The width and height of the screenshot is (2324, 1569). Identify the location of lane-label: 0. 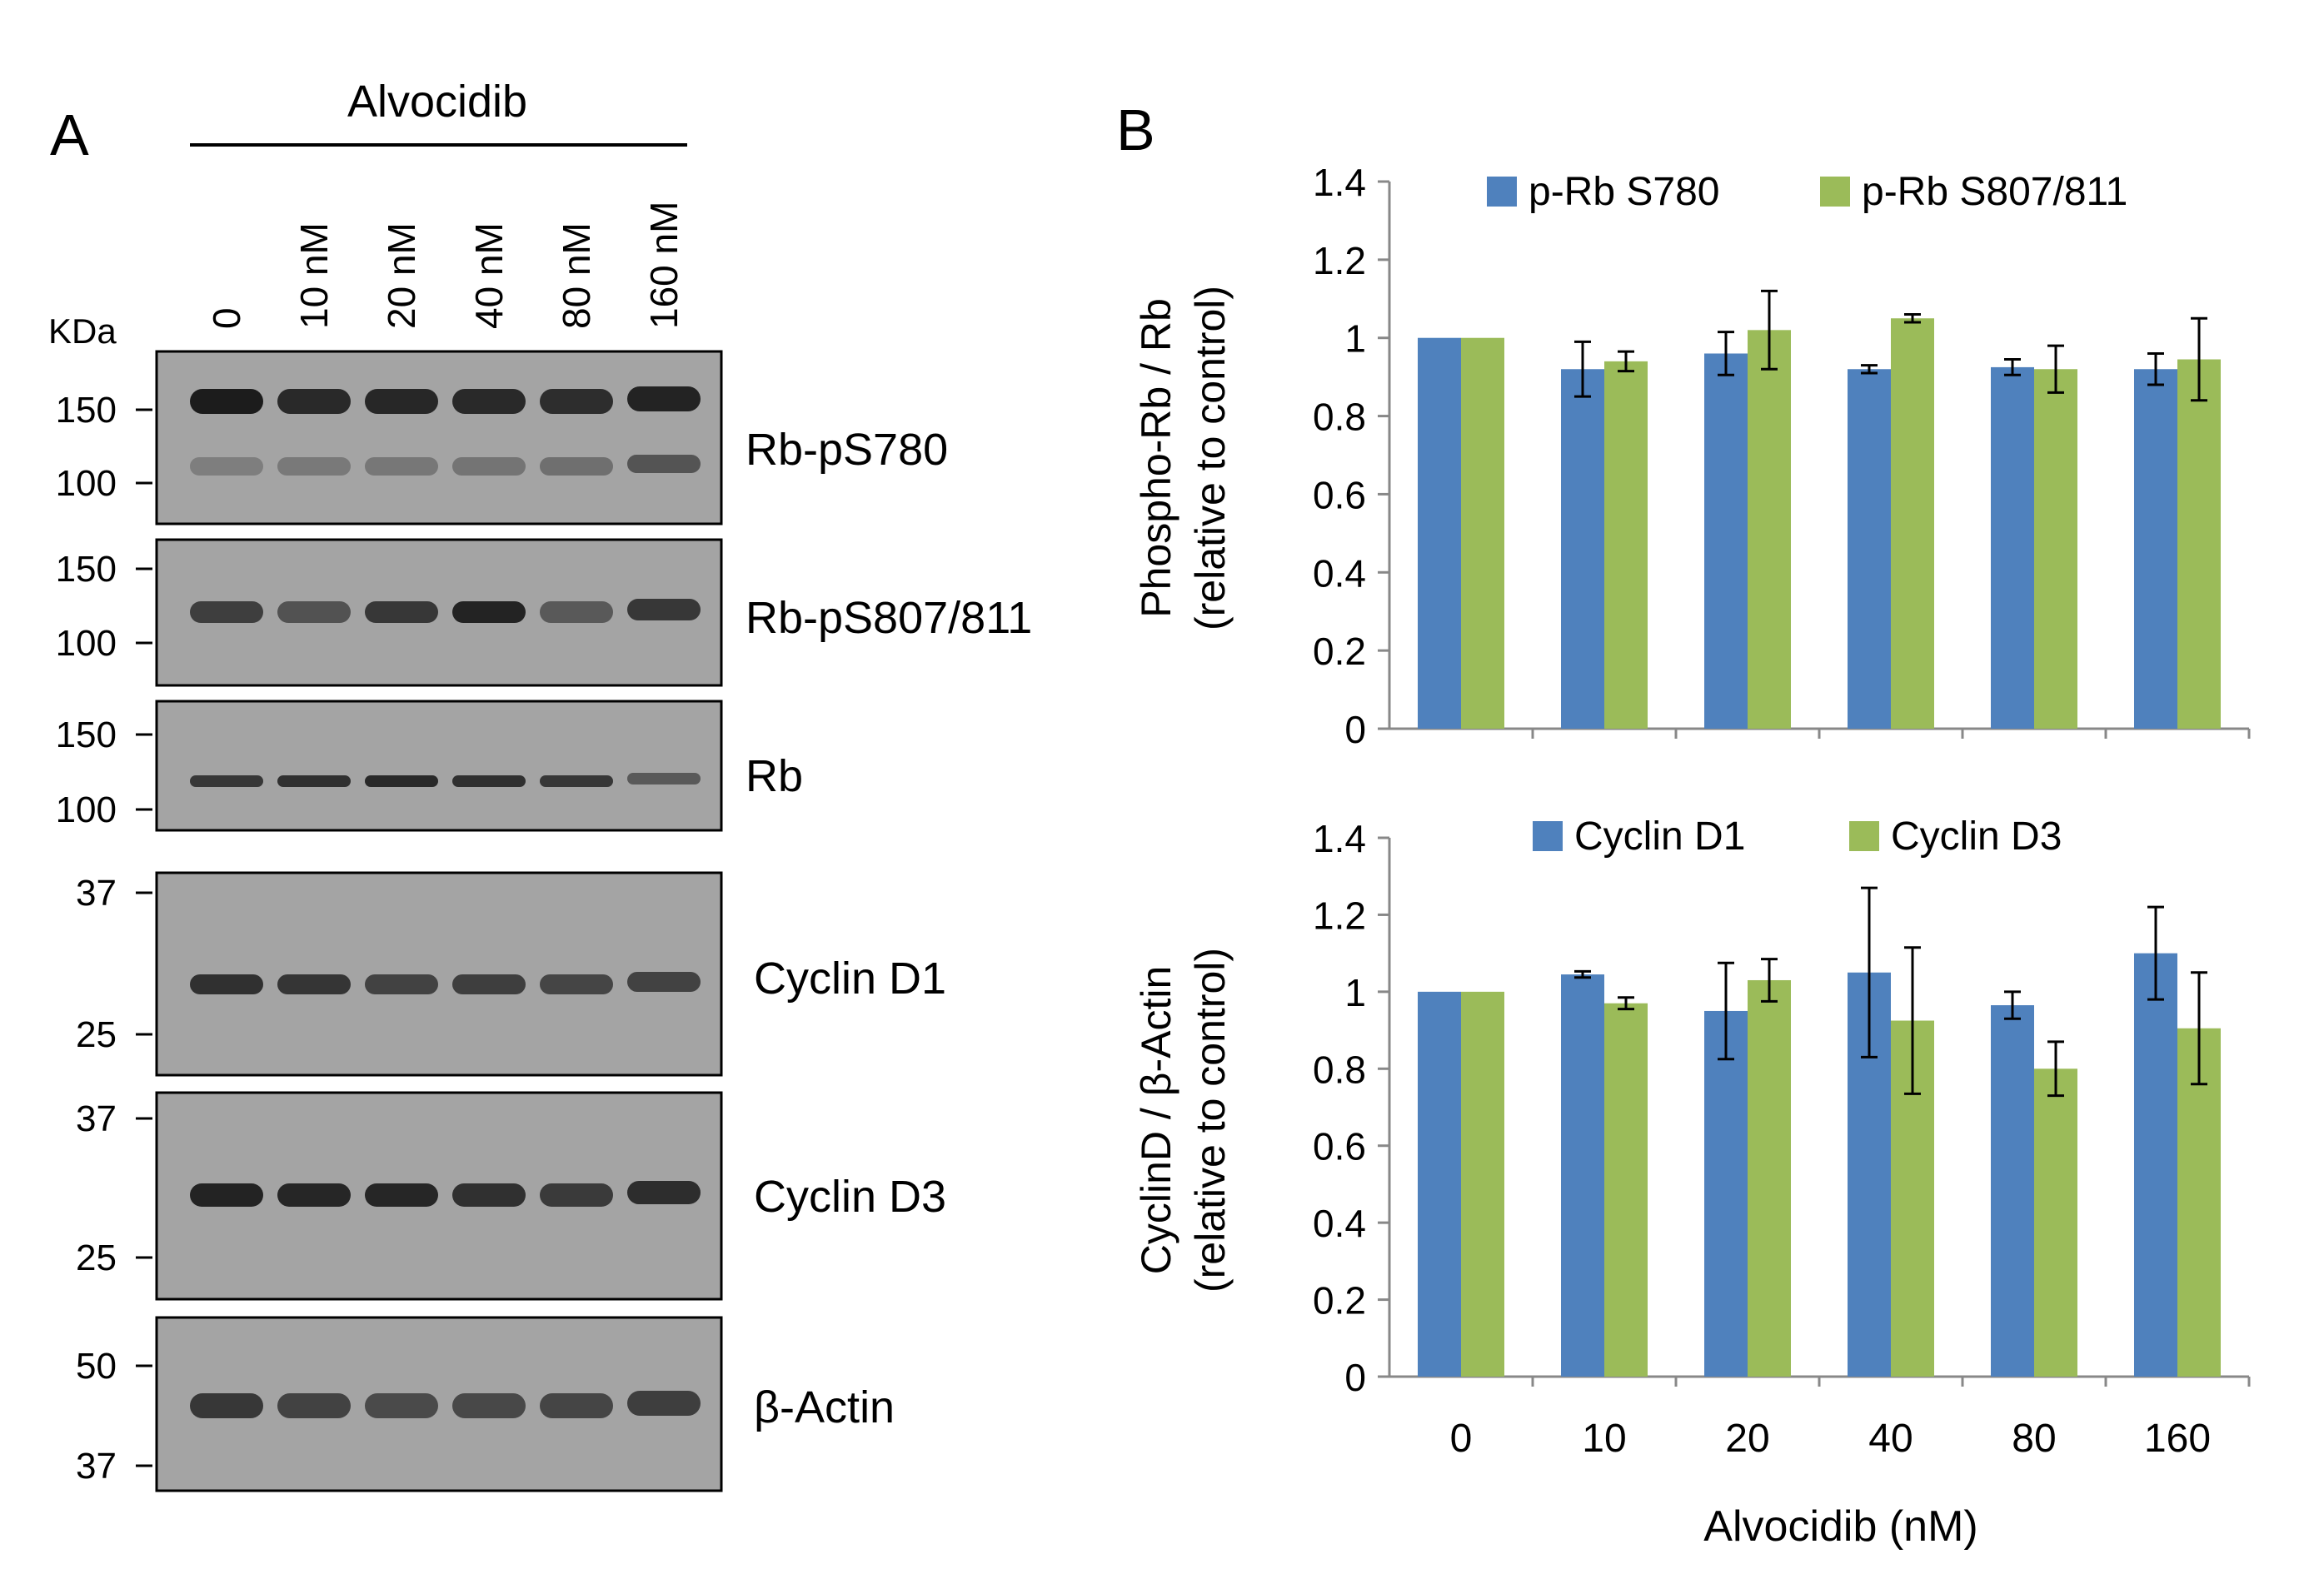
(226, 318).